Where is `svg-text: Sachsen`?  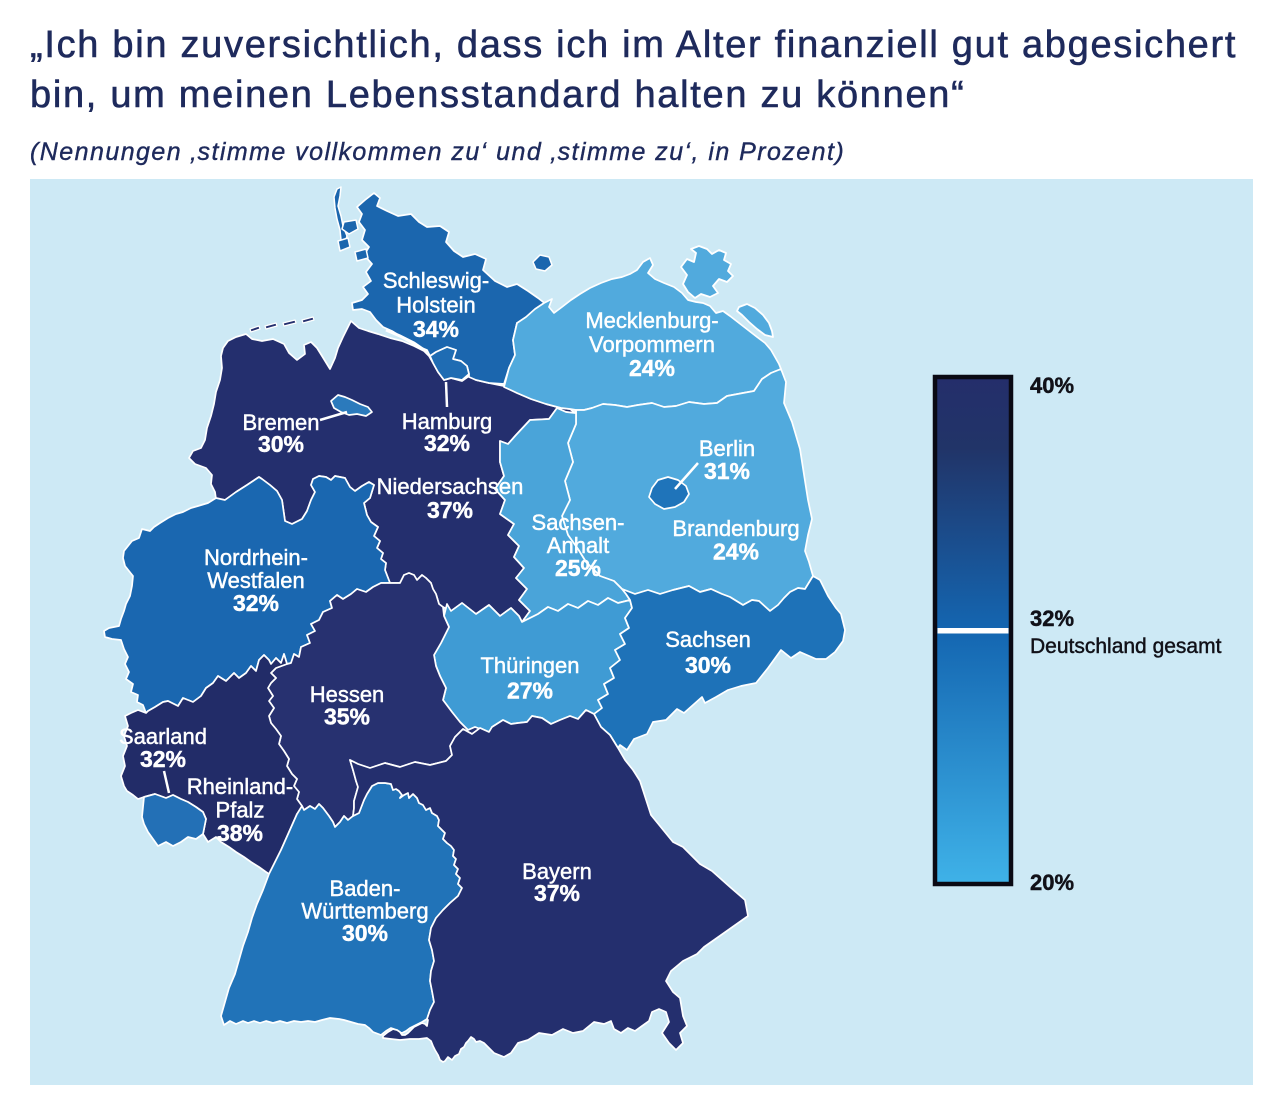
svg-text: Sachsen is located at coordinates (708, 639).